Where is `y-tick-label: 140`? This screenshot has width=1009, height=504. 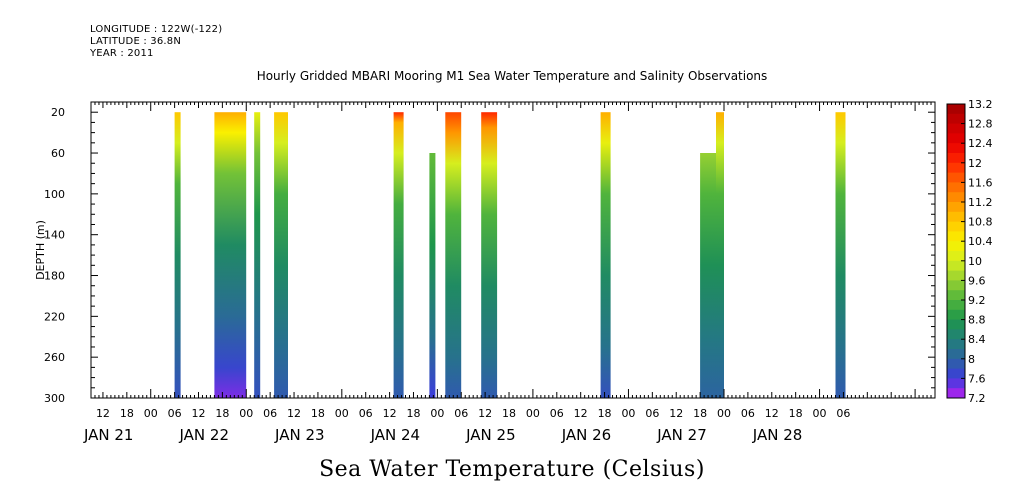
y-tick-label: 140 is located at coordinates (54, 235).